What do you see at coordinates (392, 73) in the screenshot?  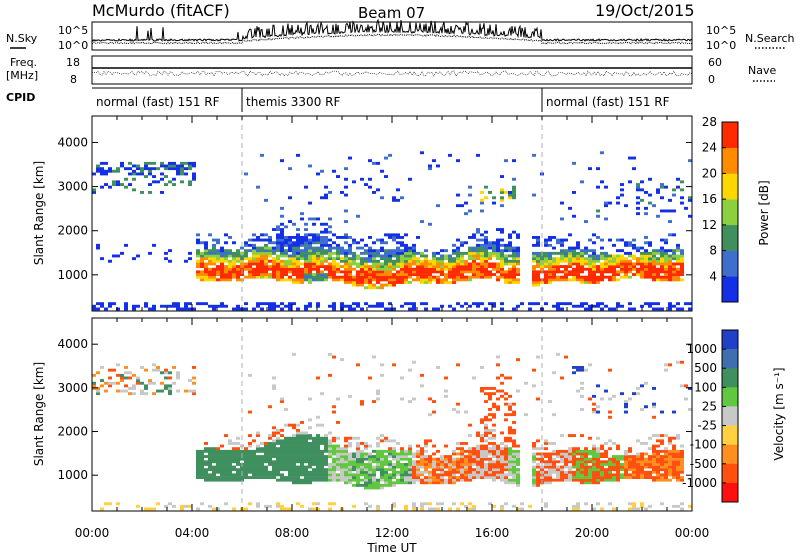 I see `nave-trace` at bounding box center [392, 73].